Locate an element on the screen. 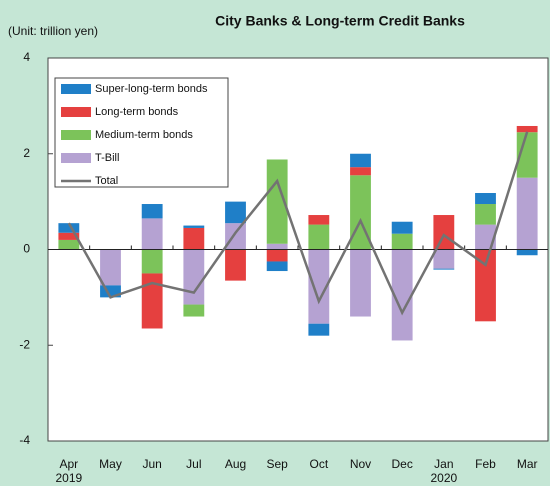 This screenshot has height=486, width=550. x-tick-label: Jul is located at coordinates (193, 464).